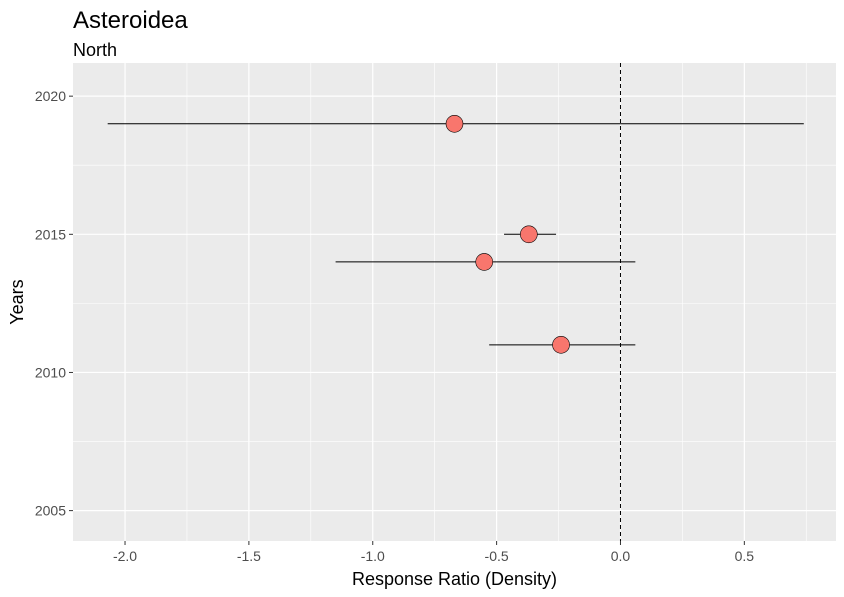 The image size is (844, 597). I want to click on y-tick-label: 2005, so click(50, 511).